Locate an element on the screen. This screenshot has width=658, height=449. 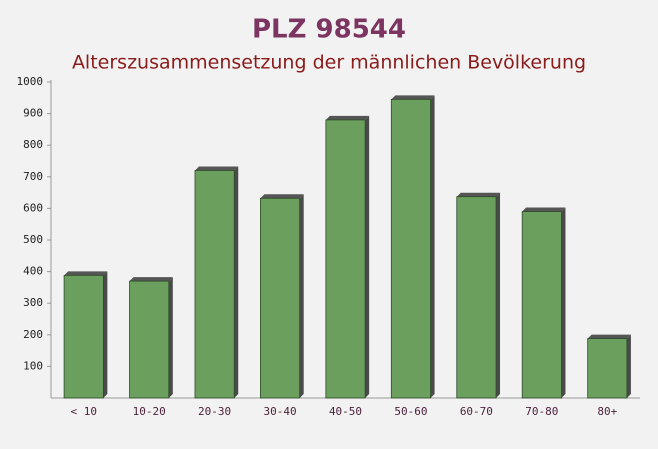
x-tick-label: 80+ is located at coordinates (607, 411).